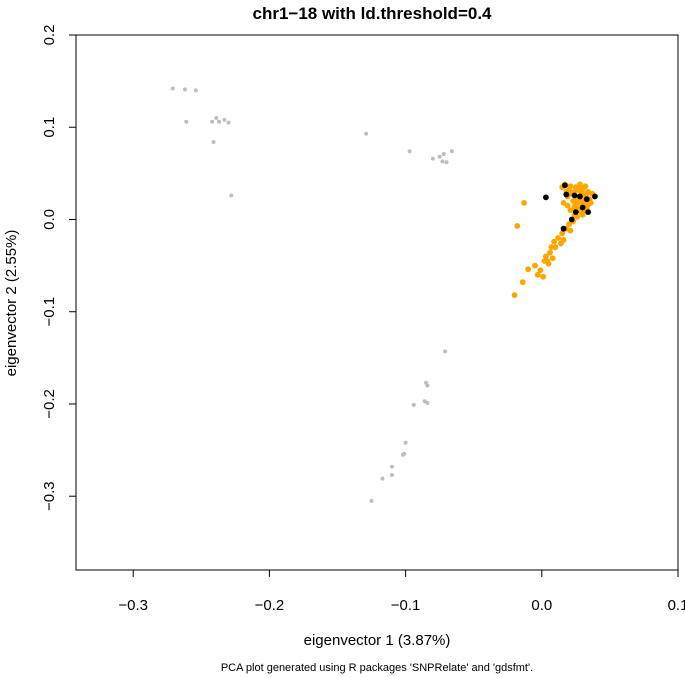 This screenshot has height=678, width=685. I want to click on y-tick-label: −0.2, so click(49, 404).